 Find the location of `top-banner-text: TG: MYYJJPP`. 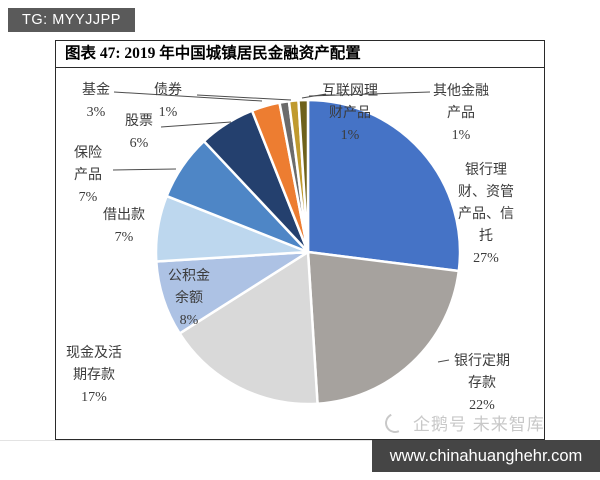

top-banner-text: TG: MYYJJPP is located at coordinates (71, 20).